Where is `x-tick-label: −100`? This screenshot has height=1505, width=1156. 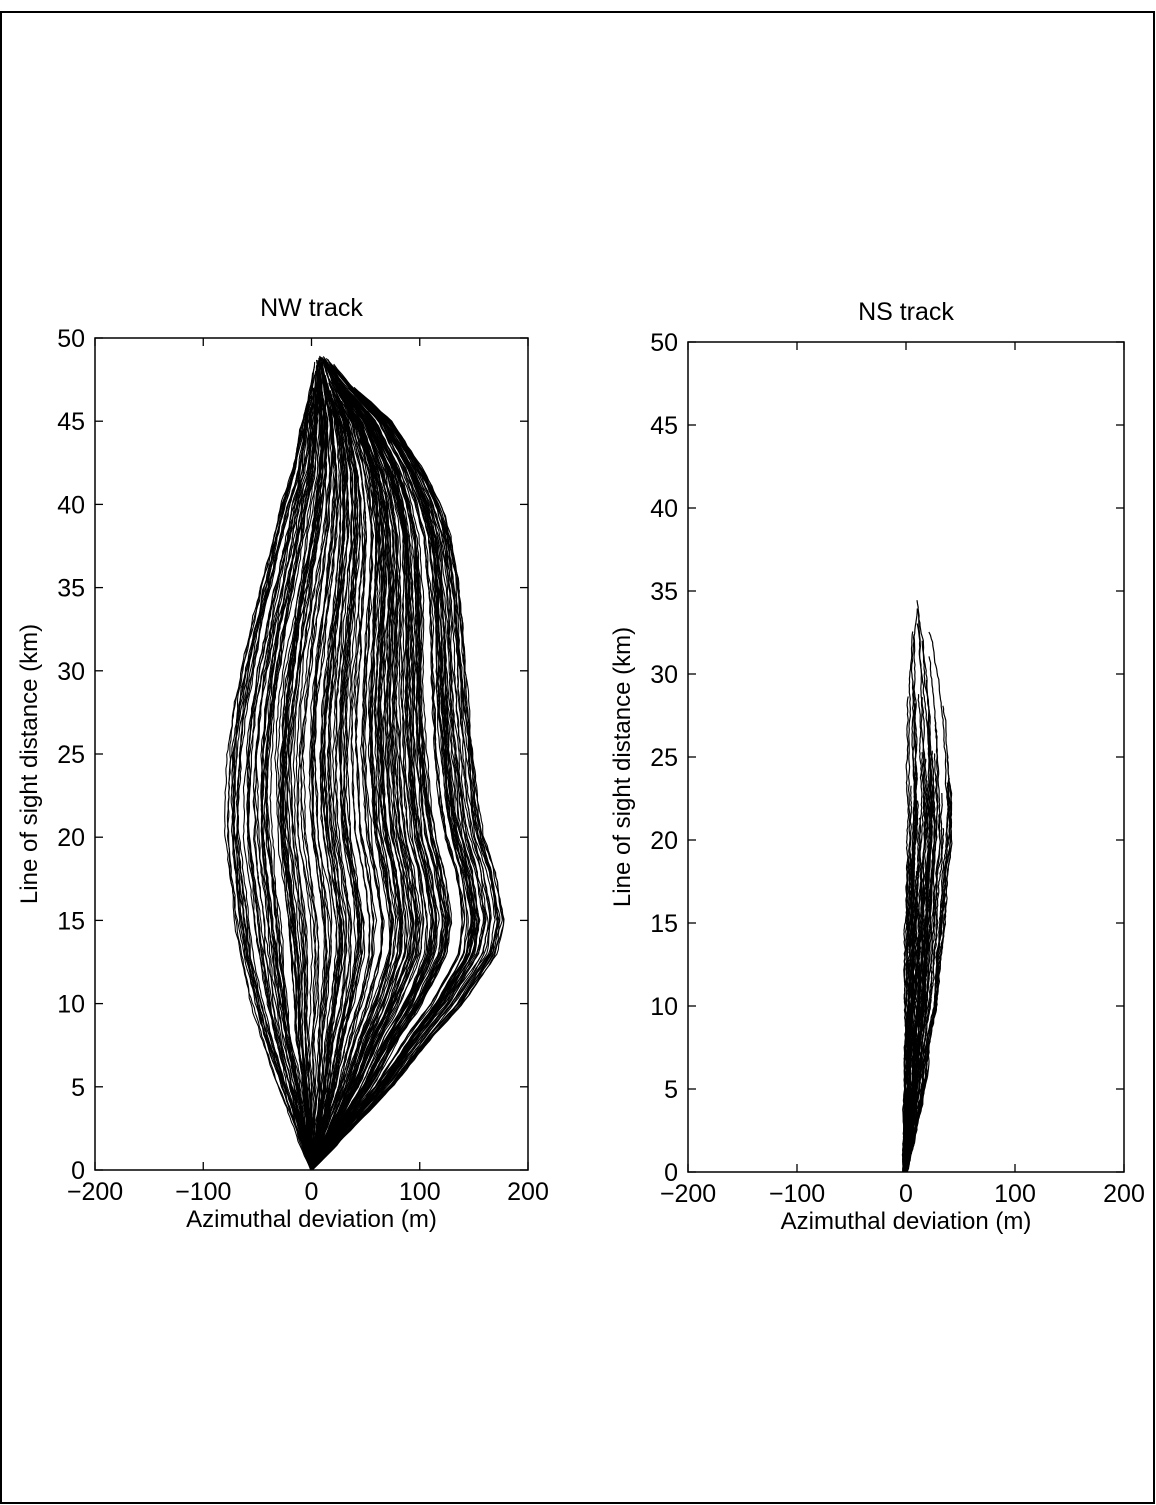
x-tick-label: −100 is located at coordinates (797, 1194).